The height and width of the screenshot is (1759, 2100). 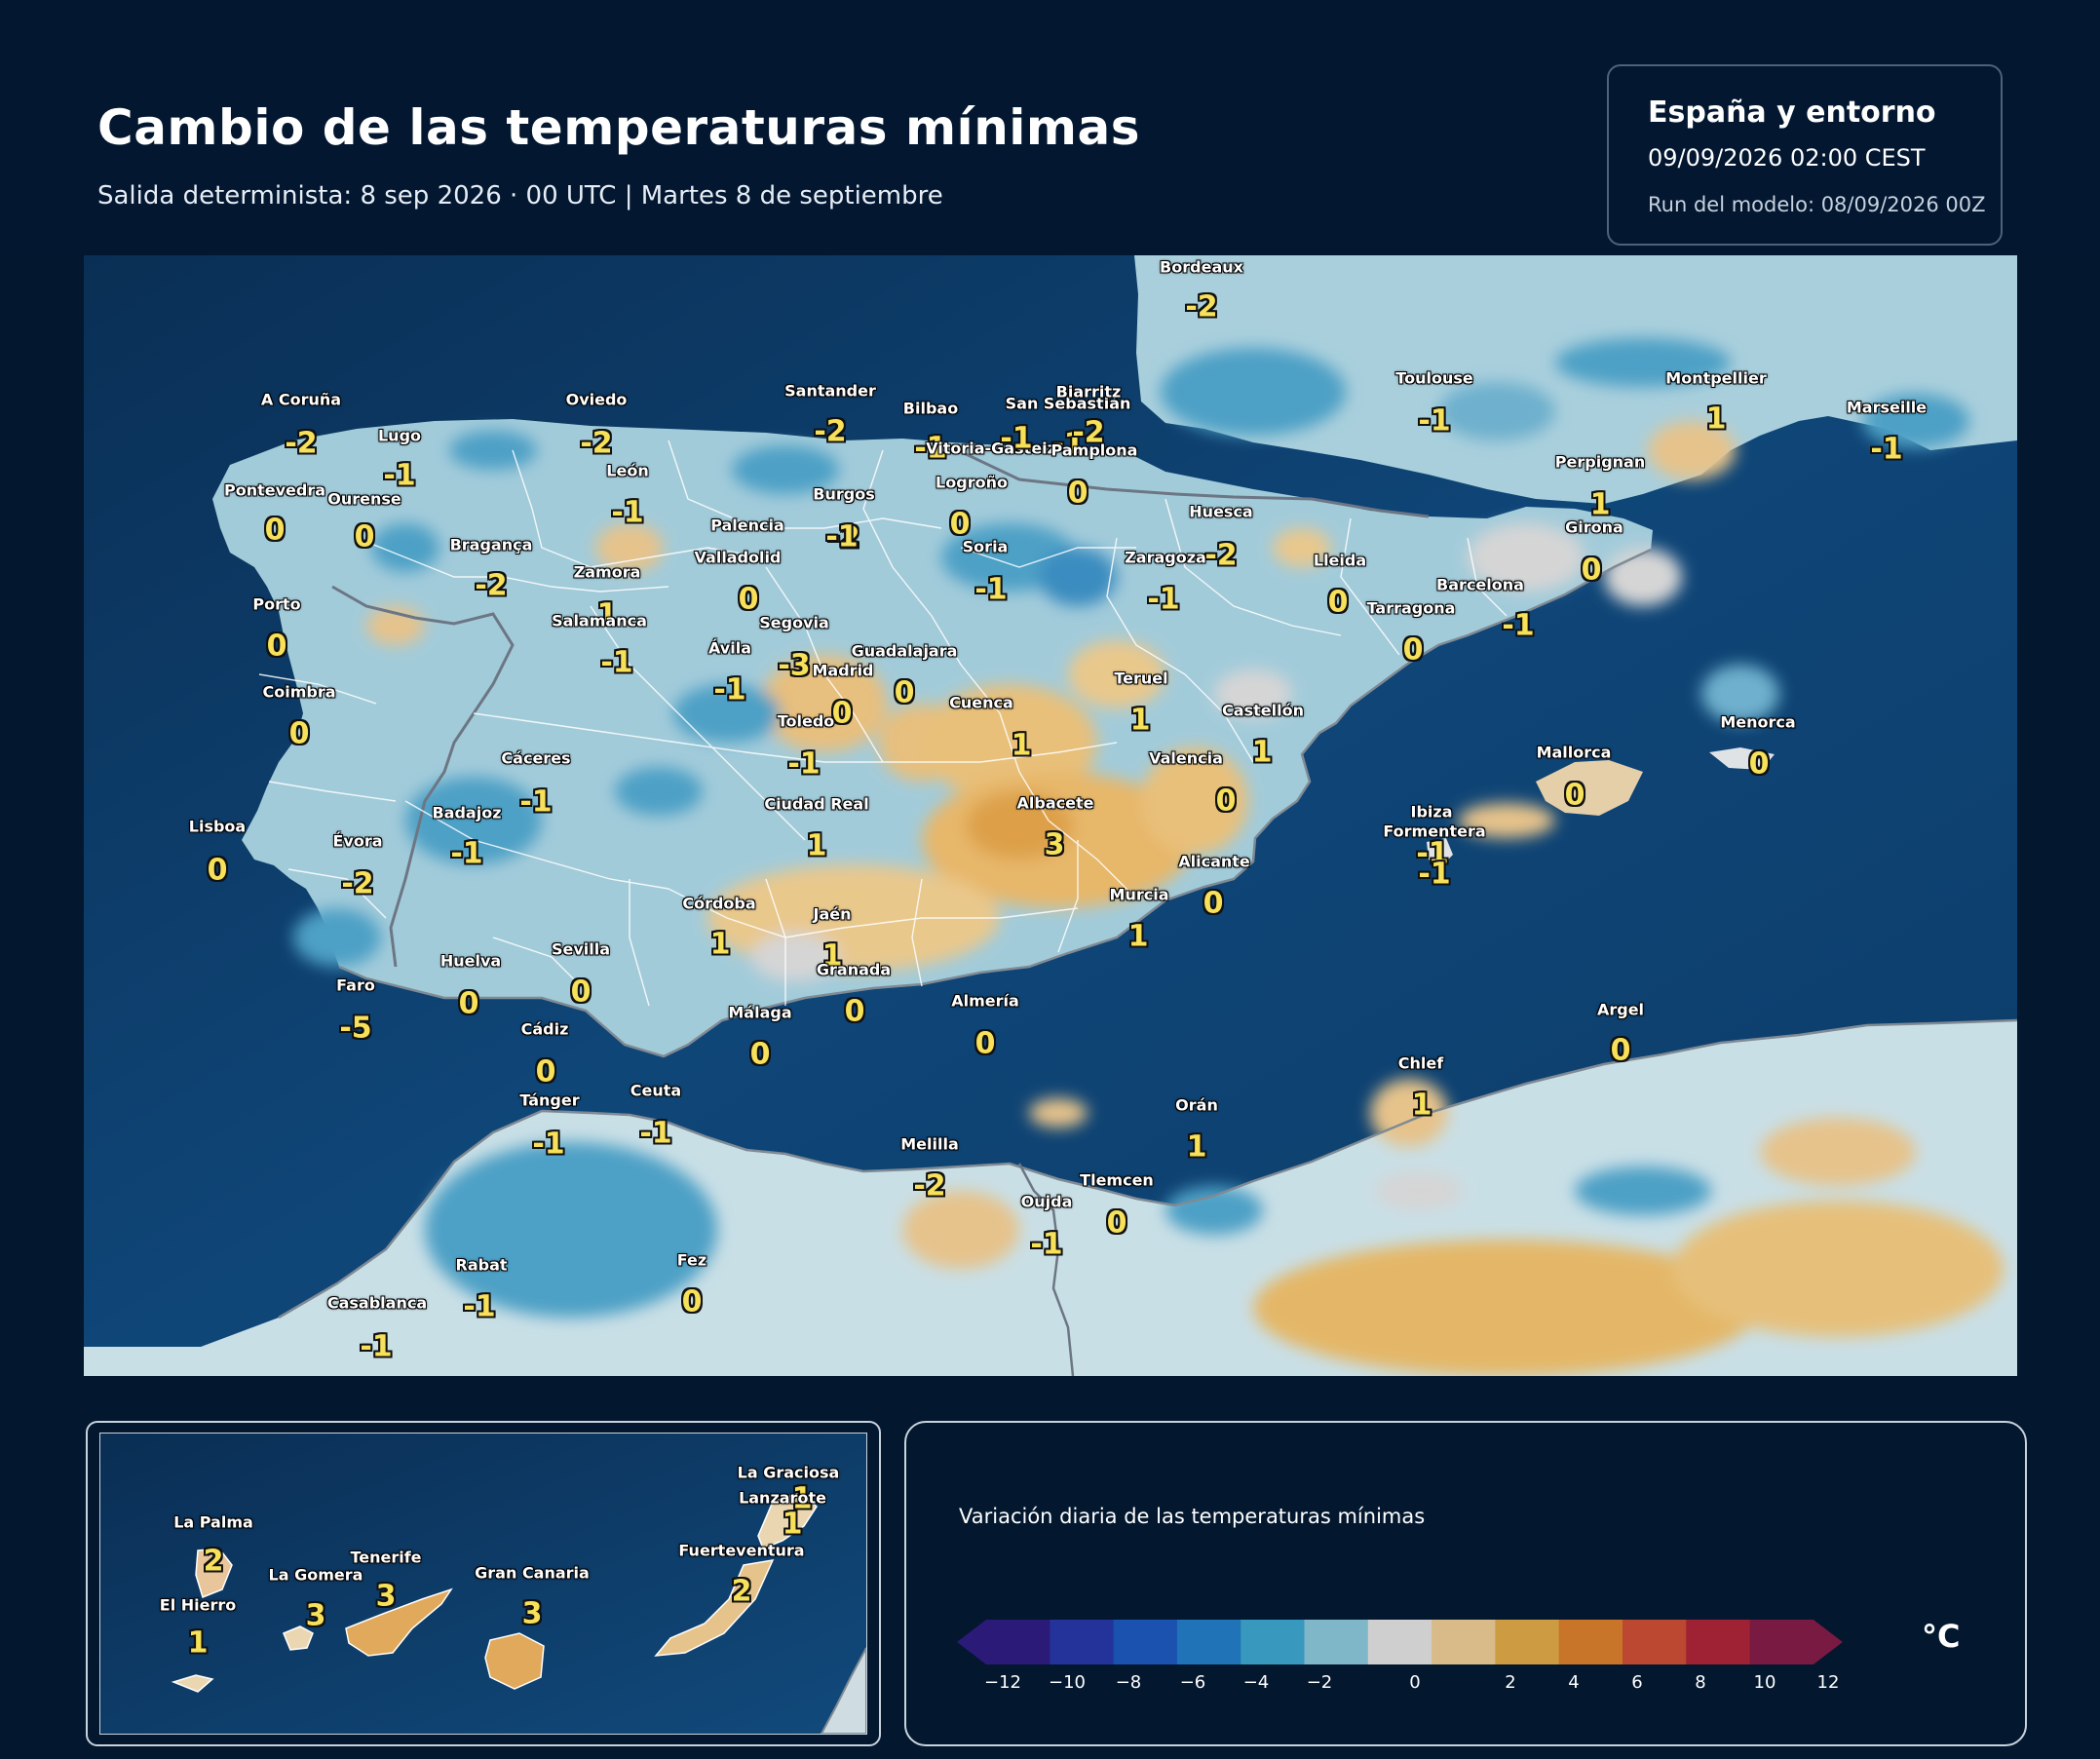 What do you see at coordinates (607, 572) in the screenshot?
I see `city-label-zamora: Zamora` at bounding box center [607, 572].